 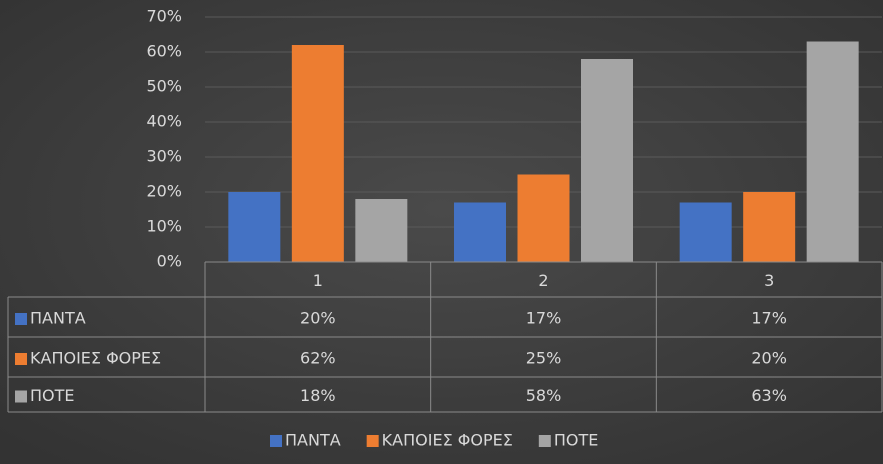 What do you see at coordinates (58, 318) in the screenshot?
I see `row-label: ΠΑΝΤΑ` at bounding box center [58, 318].